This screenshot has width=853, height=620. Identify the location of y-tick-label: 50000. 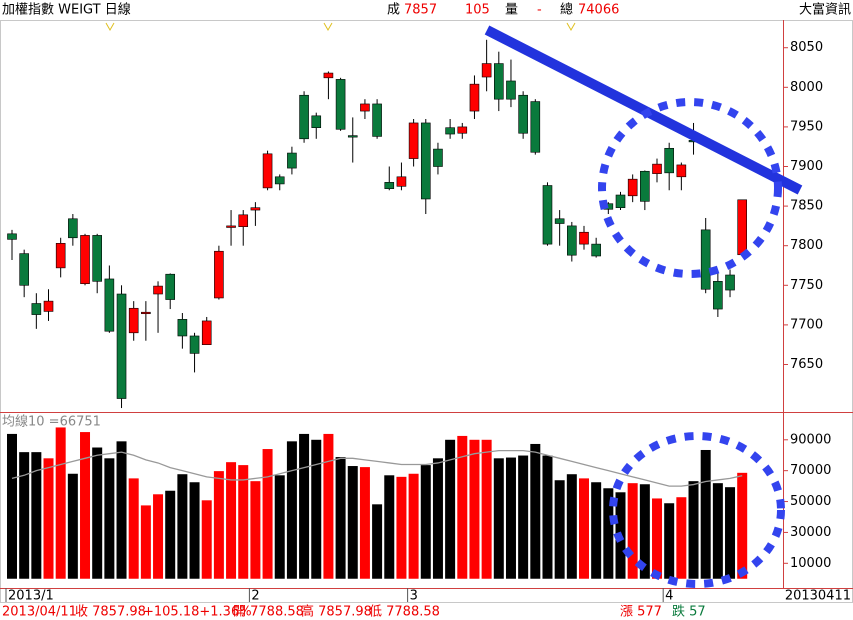
(810, 501).